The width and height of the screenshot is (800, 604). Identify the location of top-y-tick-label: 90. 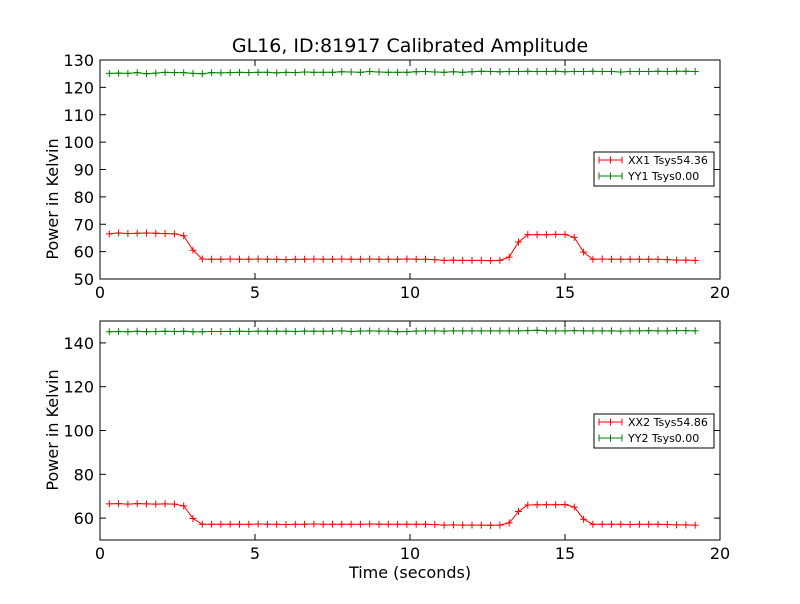
(84, 170).